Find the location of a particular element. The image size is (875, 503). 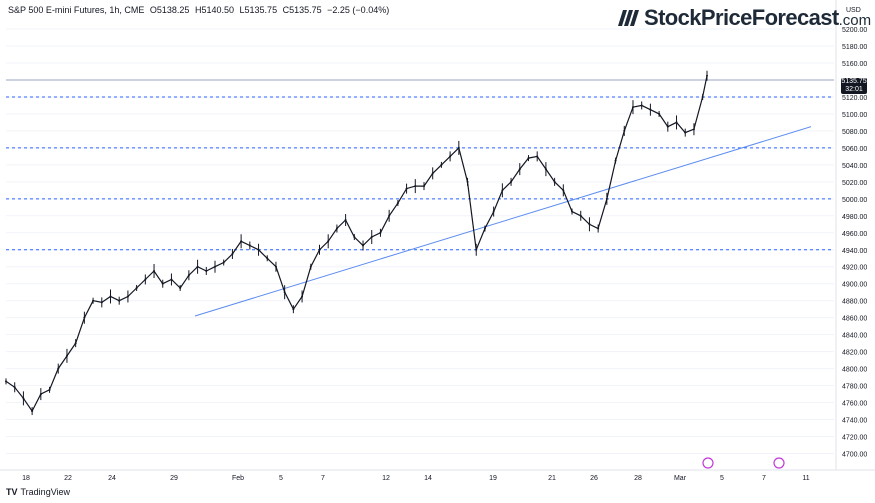

y-tick-label: 4800.00 is located at coordinates (854, 370).